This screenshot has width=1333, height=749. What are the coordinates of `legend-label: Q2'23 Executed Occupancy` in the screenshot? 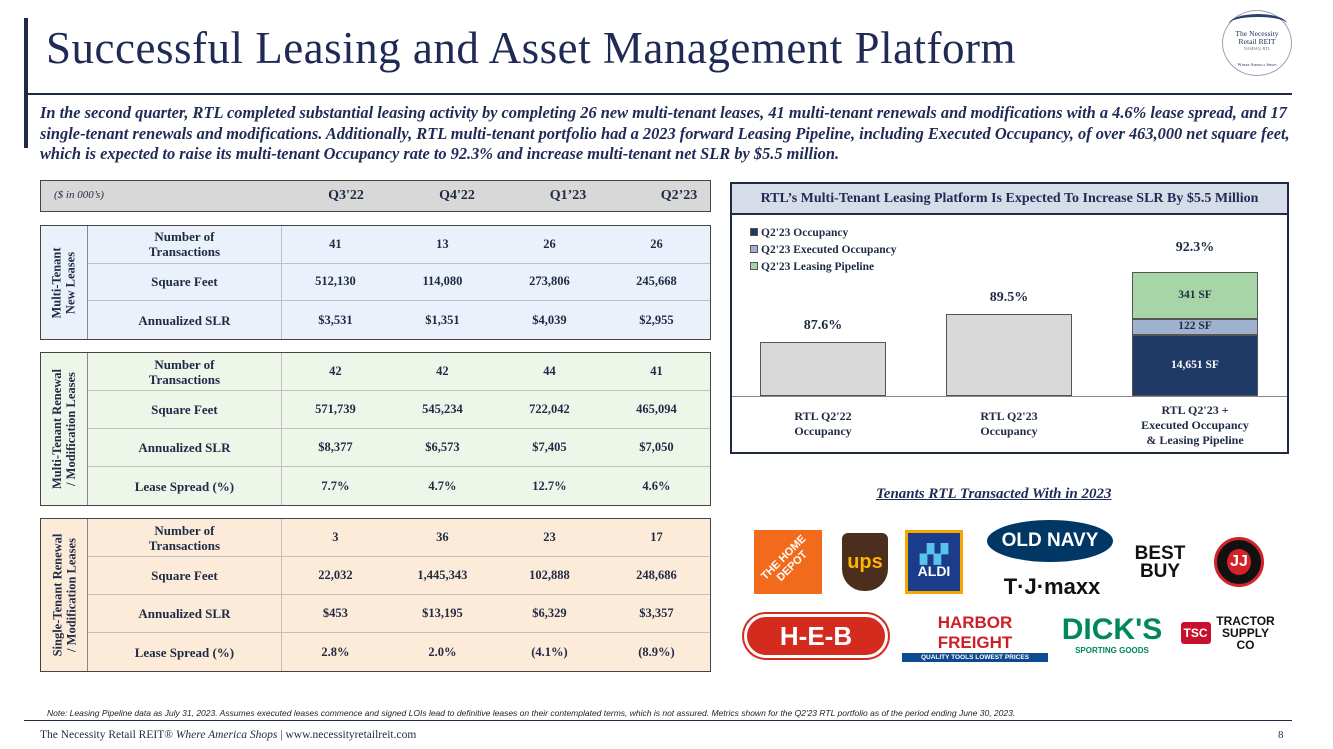 It's located at (829, 250).